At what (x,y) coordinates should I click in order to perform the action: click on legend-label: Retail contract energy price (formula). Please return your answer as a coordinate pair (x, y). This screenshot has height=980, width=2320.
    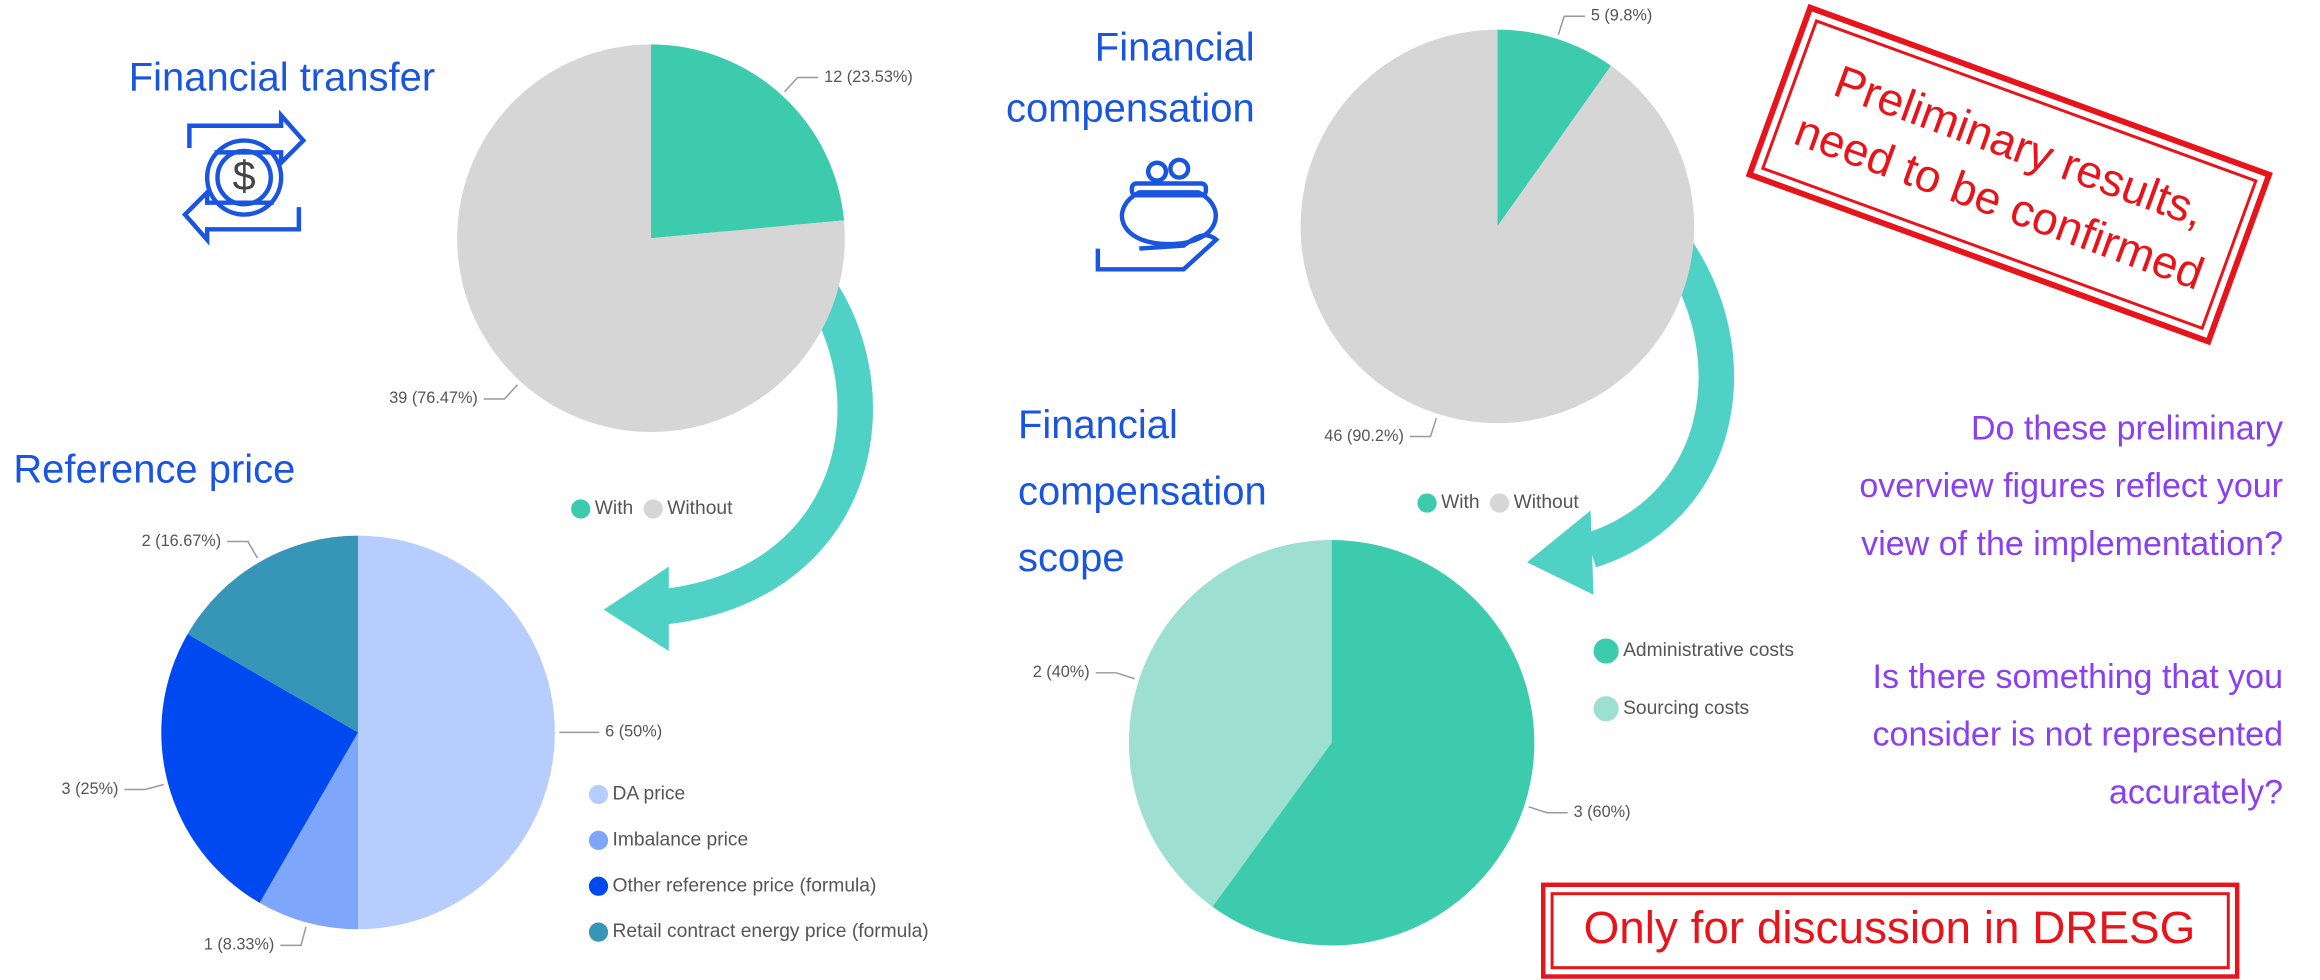
    Looking at the image, I should click on (771, 931).